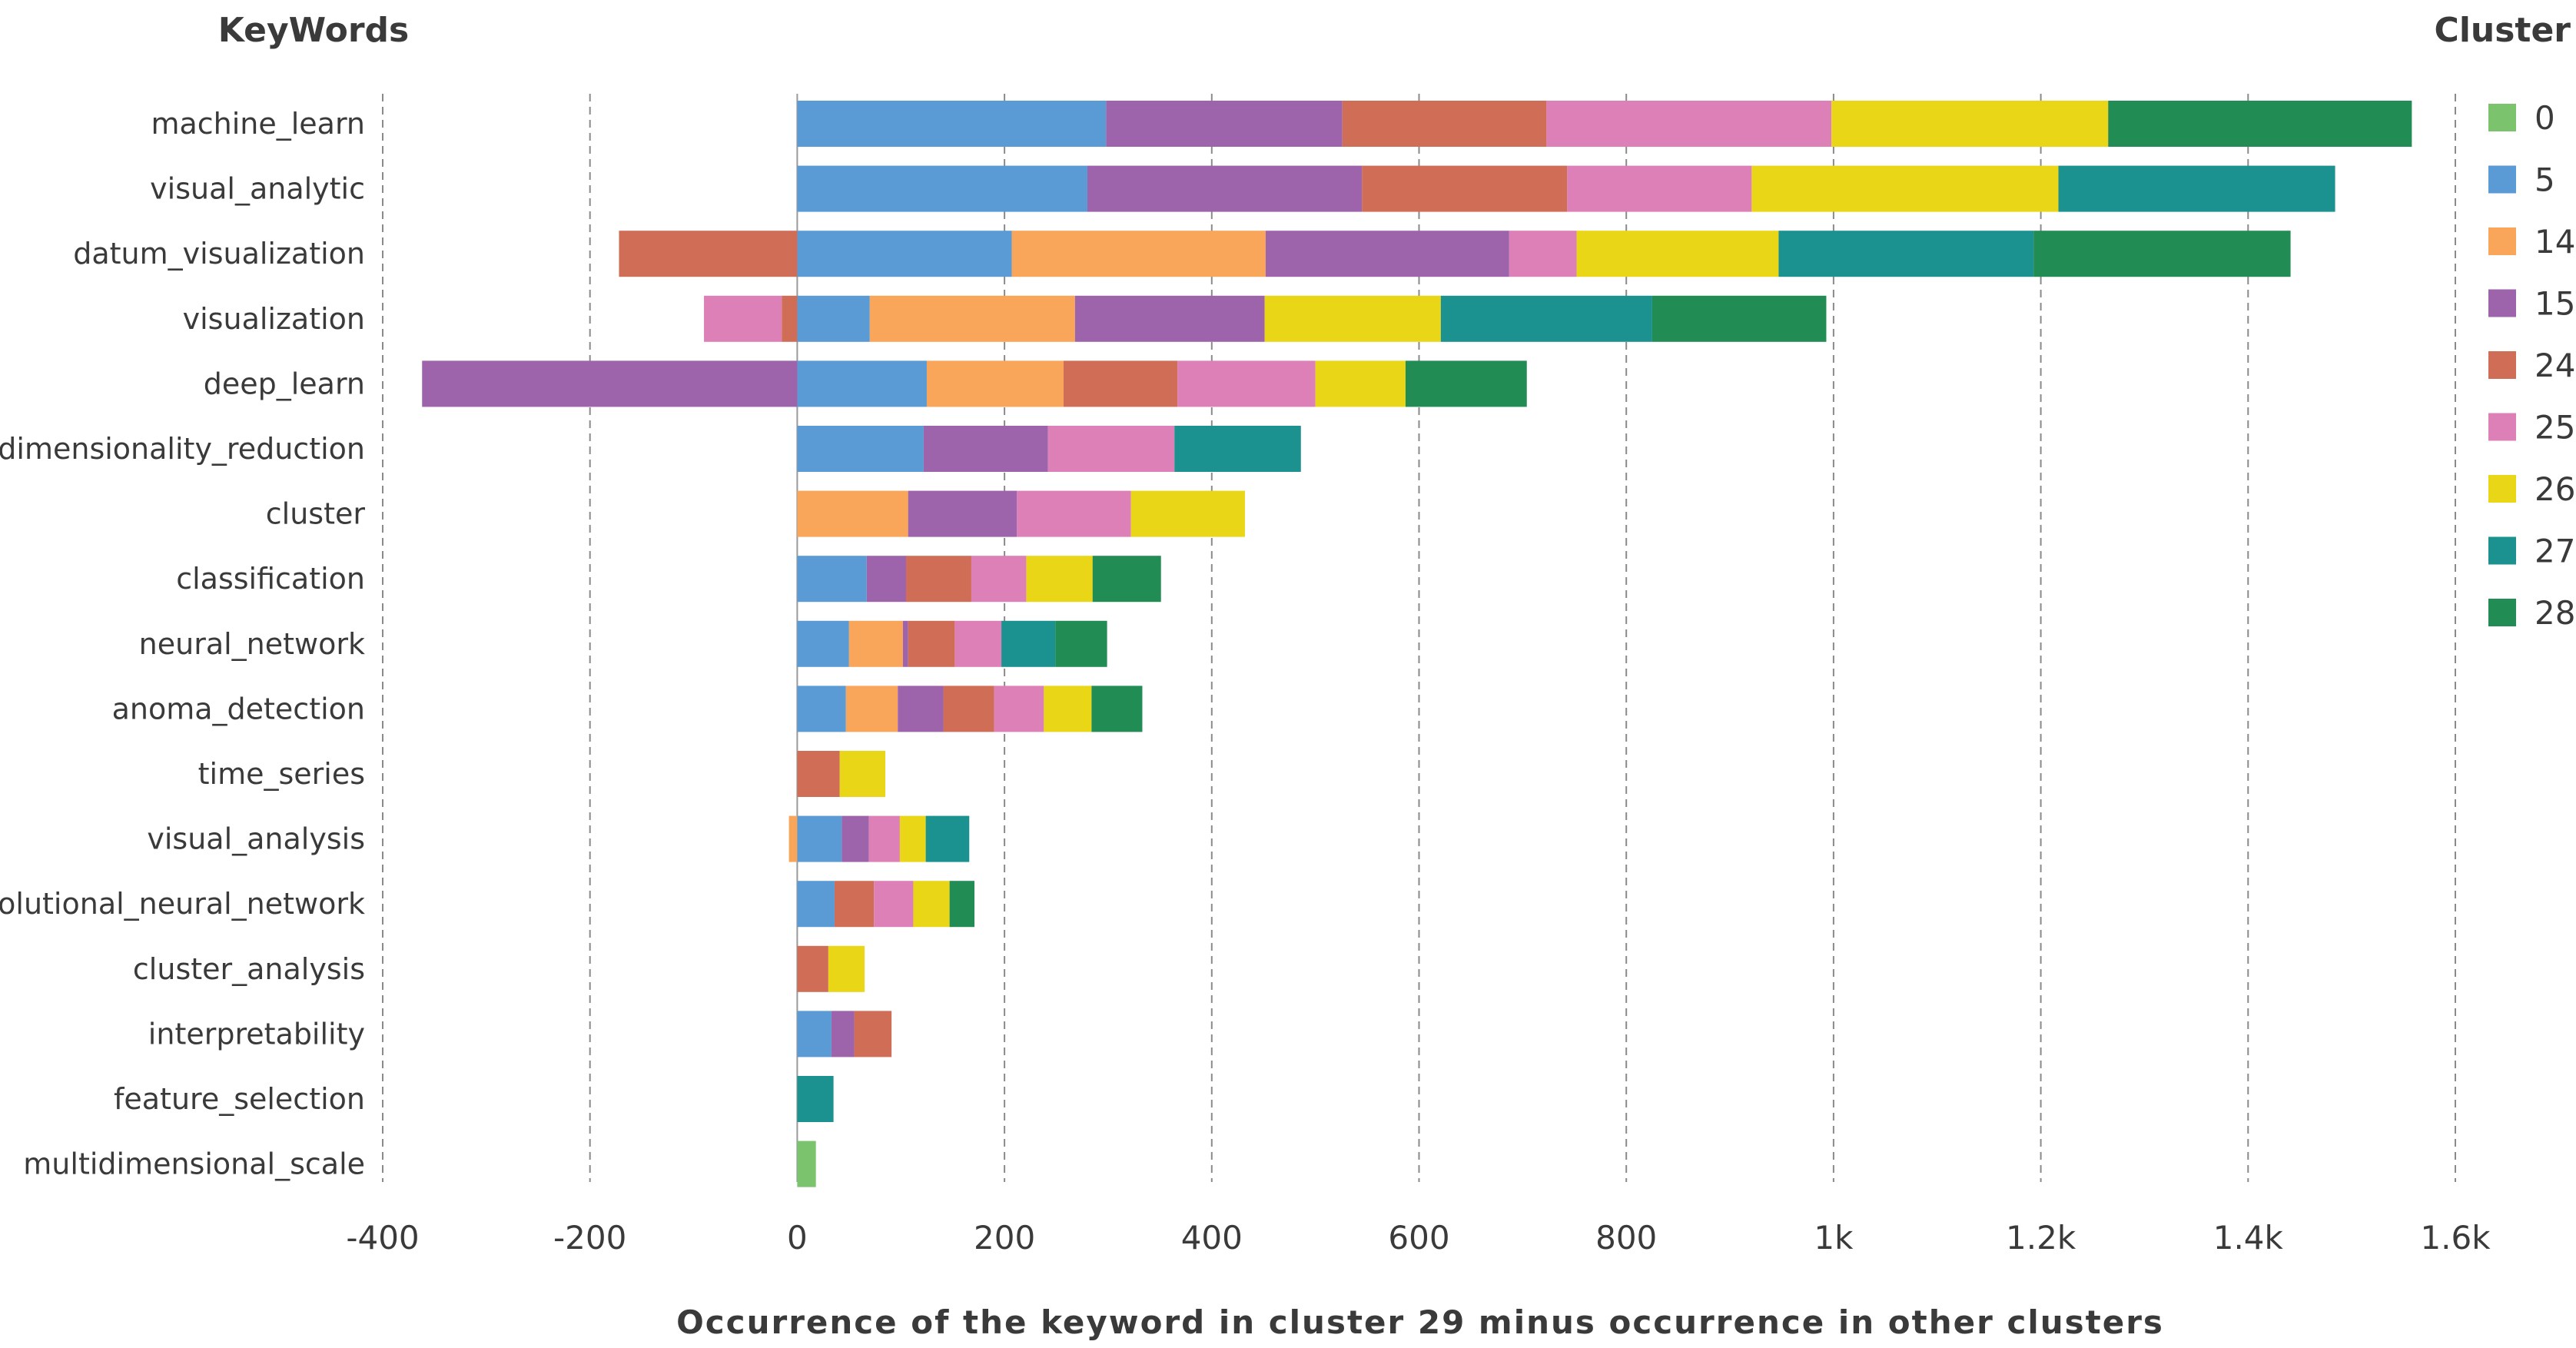 This screenshot has height=1348, width=2576. Describe the element at coordinates (797, 1238) in the screenshot. I see `x-tick-label: 0` at that location.